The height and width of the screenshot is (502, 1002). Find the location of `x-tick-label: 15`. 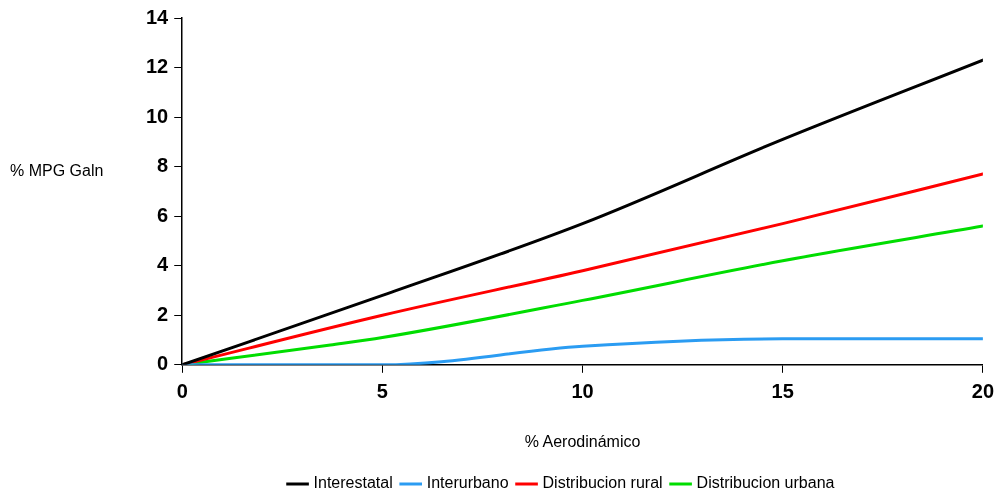

x-tick-label: 15 is located at coordinates (782, 391).